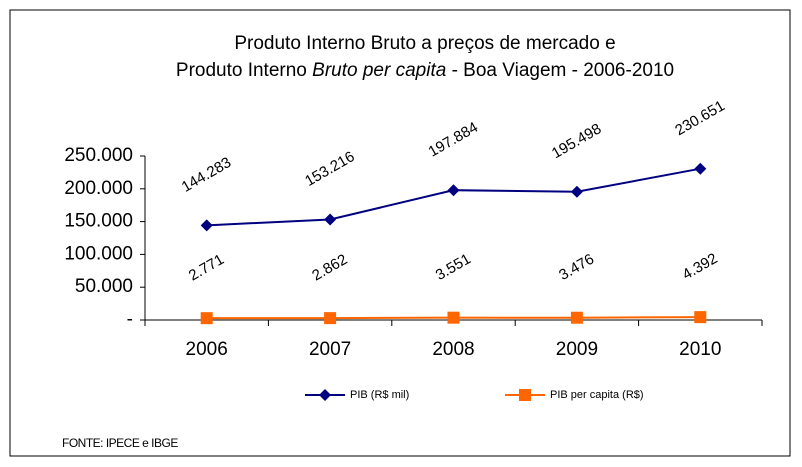 This screenshot has height=467, width=802. What do you see at coordinates (98, 253) in the screenshot?
I see `y-tick-label: 100.000` at bounding box center [98, 253].